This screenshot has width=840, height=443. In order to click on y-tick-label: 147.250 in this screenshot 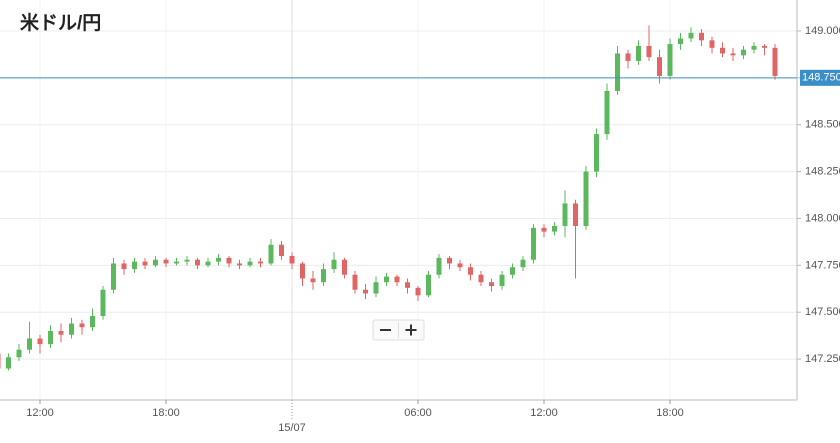, I will do `click(822, 359)`.